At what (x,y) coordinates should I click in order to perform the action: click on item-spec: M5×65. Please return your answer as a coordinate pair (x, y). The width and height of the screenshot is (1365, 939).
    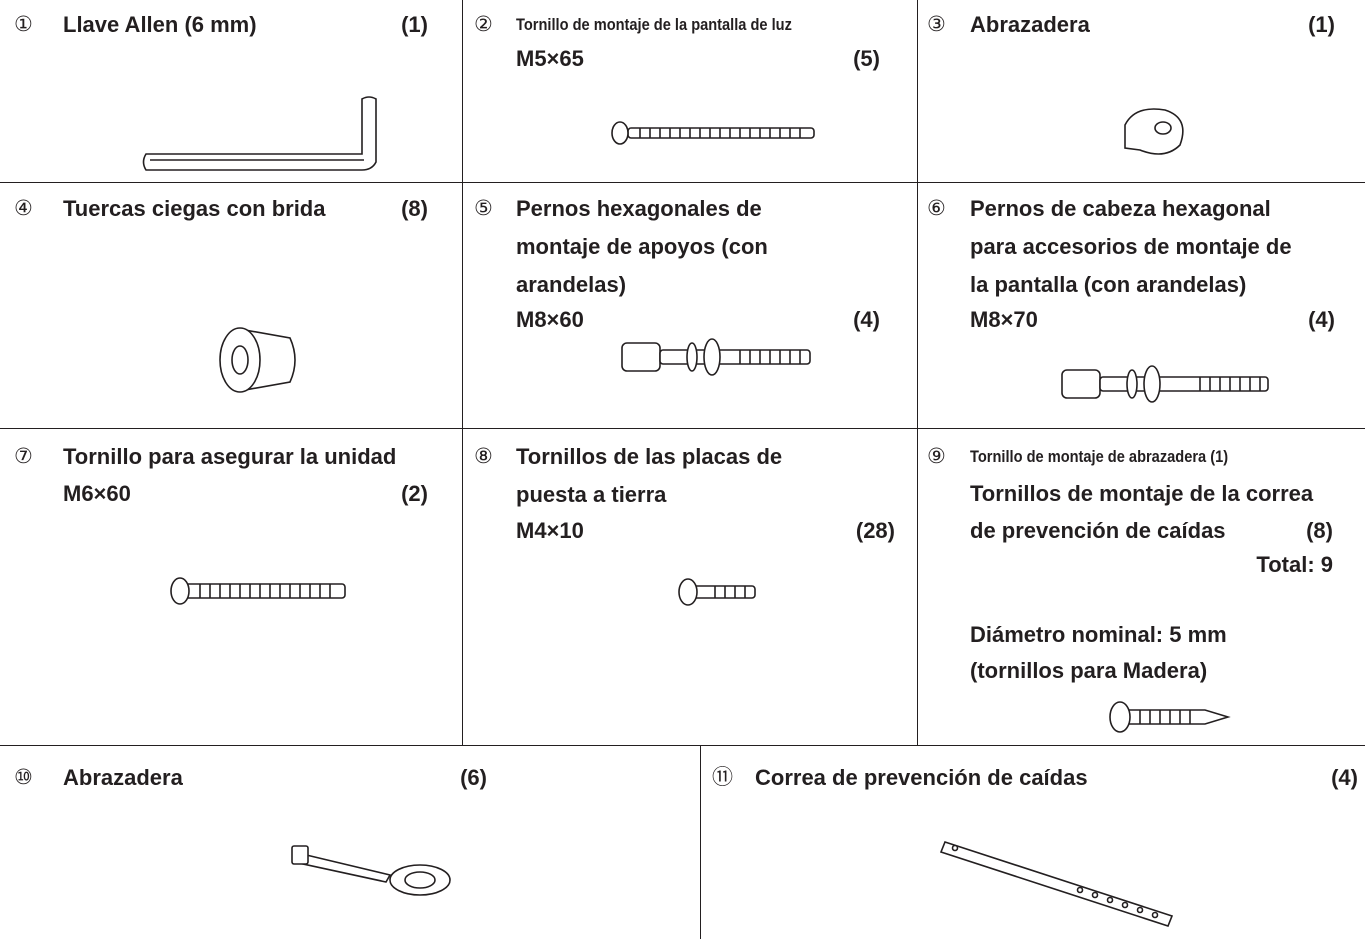
    Looking at the image, I should click on (550, 58).